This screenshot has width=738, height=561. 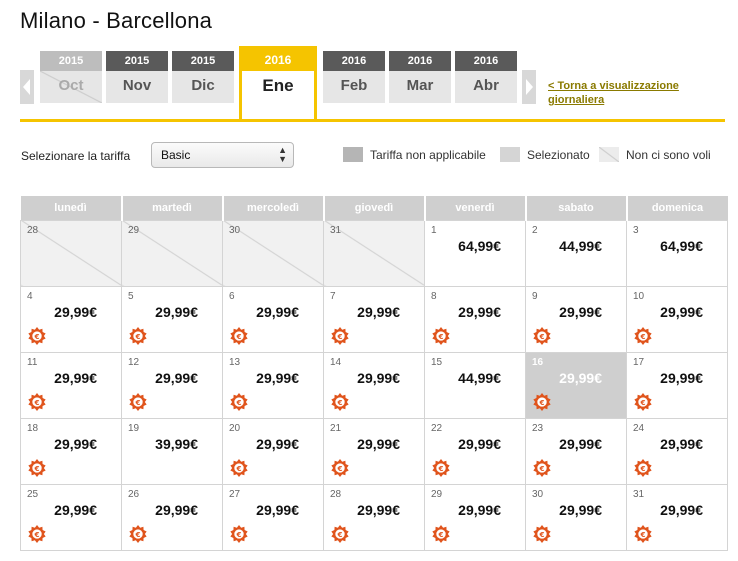 What do you see at coordinates (278, 84) in the screenshot?
I see `month-tab-ene: 2016 Ene` at bounding box center [278, 84].